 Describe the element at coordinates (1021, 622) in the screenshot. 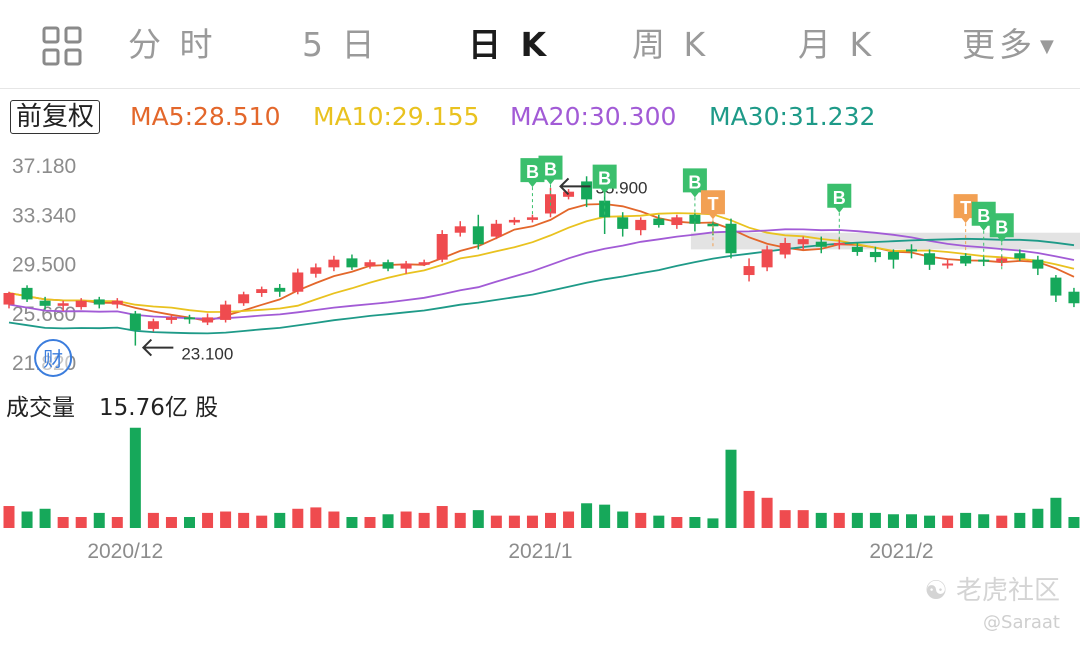

I see `watermark-user: @Saraat` at that location.